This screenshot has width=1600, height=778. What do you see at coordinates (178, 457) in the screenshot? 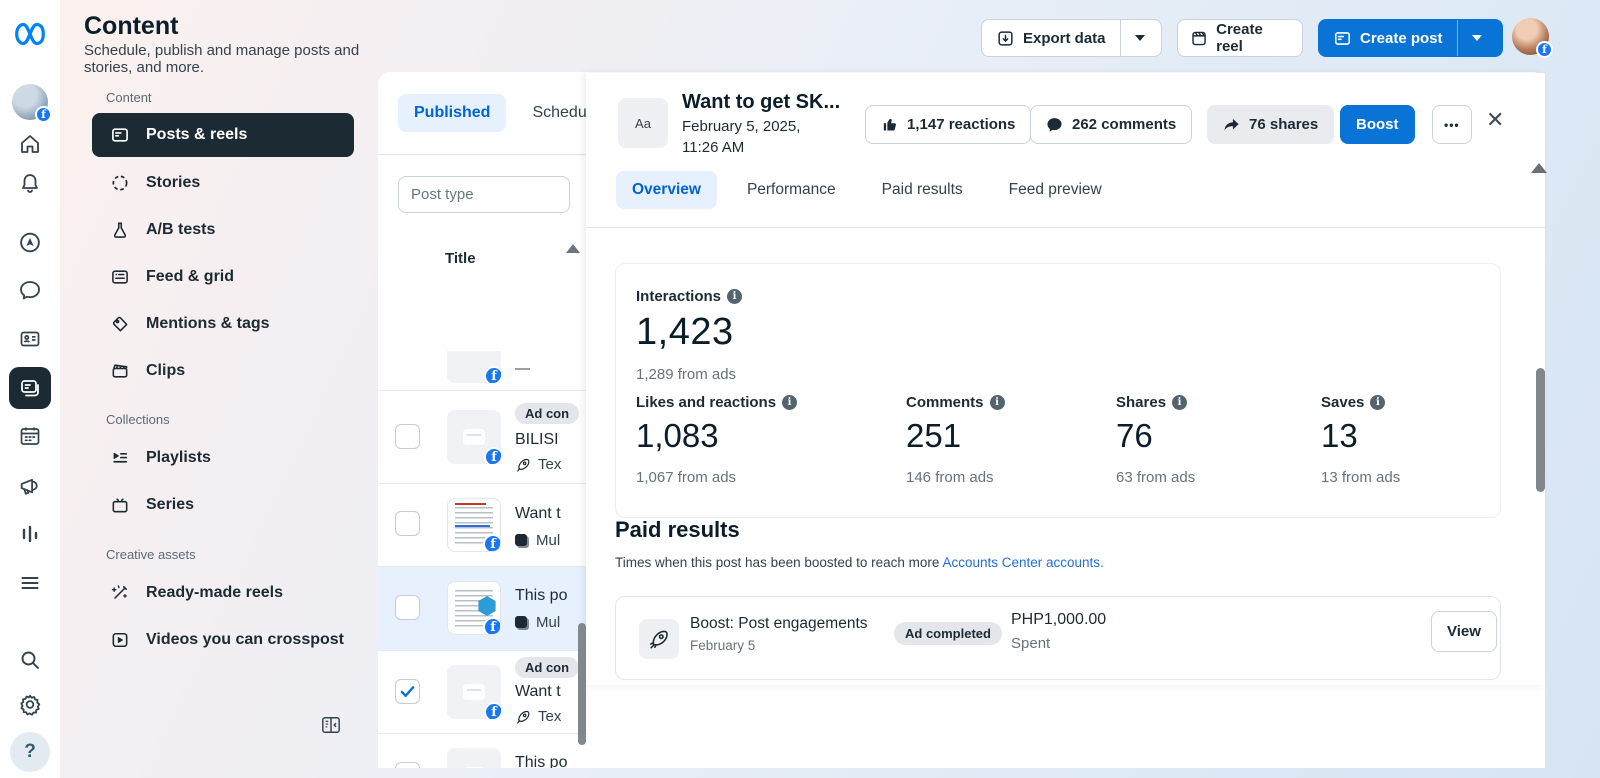
I see `sidebar-item-label: Playlists` at bounding box center [178, 457].